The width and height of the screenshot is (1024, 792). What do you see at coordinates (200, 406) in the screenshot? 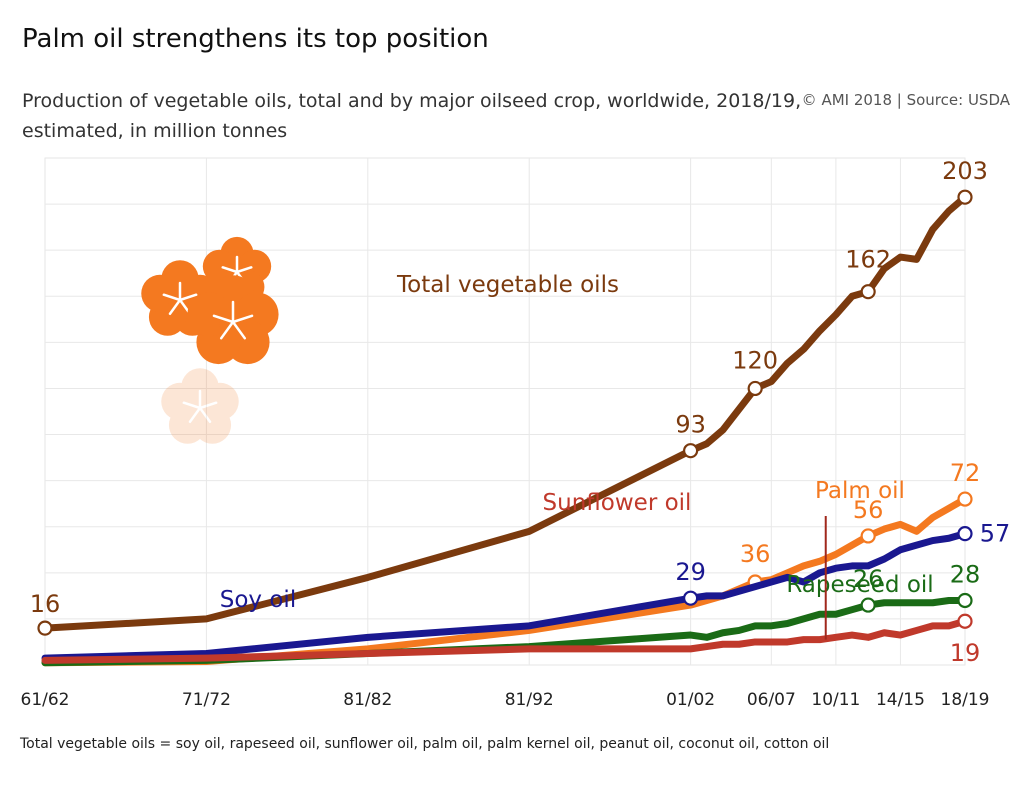
I see `hibiscus-reflection` at bounding box center [200, 406].